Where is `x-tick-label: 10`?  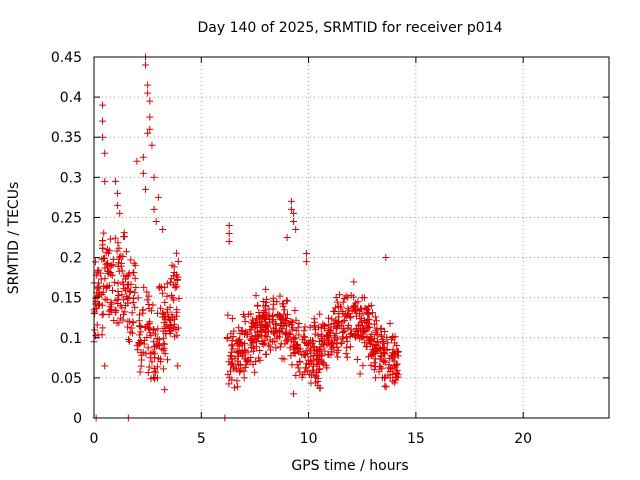
x-tick-label: 10 is located at coordinates (309, 439).